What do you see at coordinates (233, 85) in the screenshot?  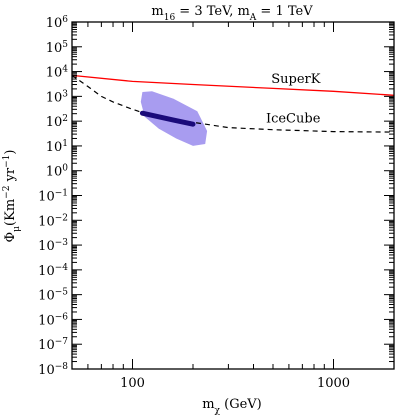 I see `series-line-superk` at bounding box center [233, 85].